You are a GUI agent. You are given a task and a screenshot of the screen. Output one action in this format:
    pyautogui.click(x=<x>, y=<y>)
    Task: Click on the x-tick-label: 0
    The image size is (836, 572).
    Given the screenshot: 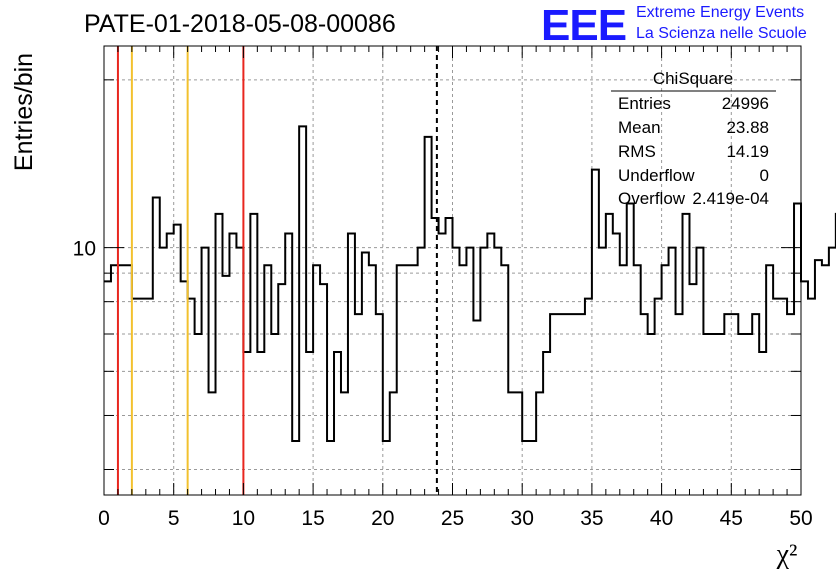 What is the action you would take?
    pyautogui.click(x=104, y=518)
    